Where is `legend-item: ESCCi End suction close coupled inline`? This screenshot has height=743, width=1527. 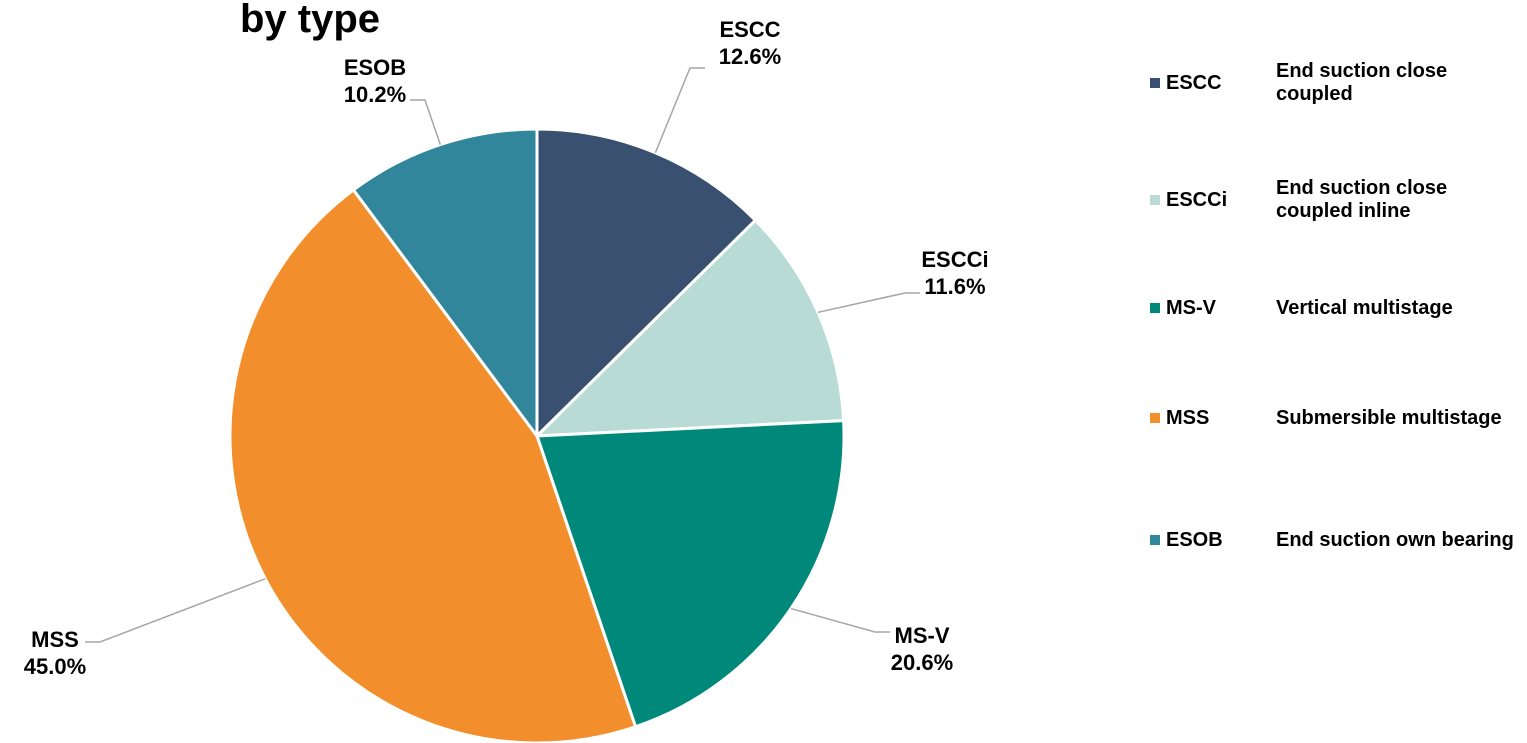 legend-item: ESCCi End suction close coupled inline is located at coordinates (1332, 200).